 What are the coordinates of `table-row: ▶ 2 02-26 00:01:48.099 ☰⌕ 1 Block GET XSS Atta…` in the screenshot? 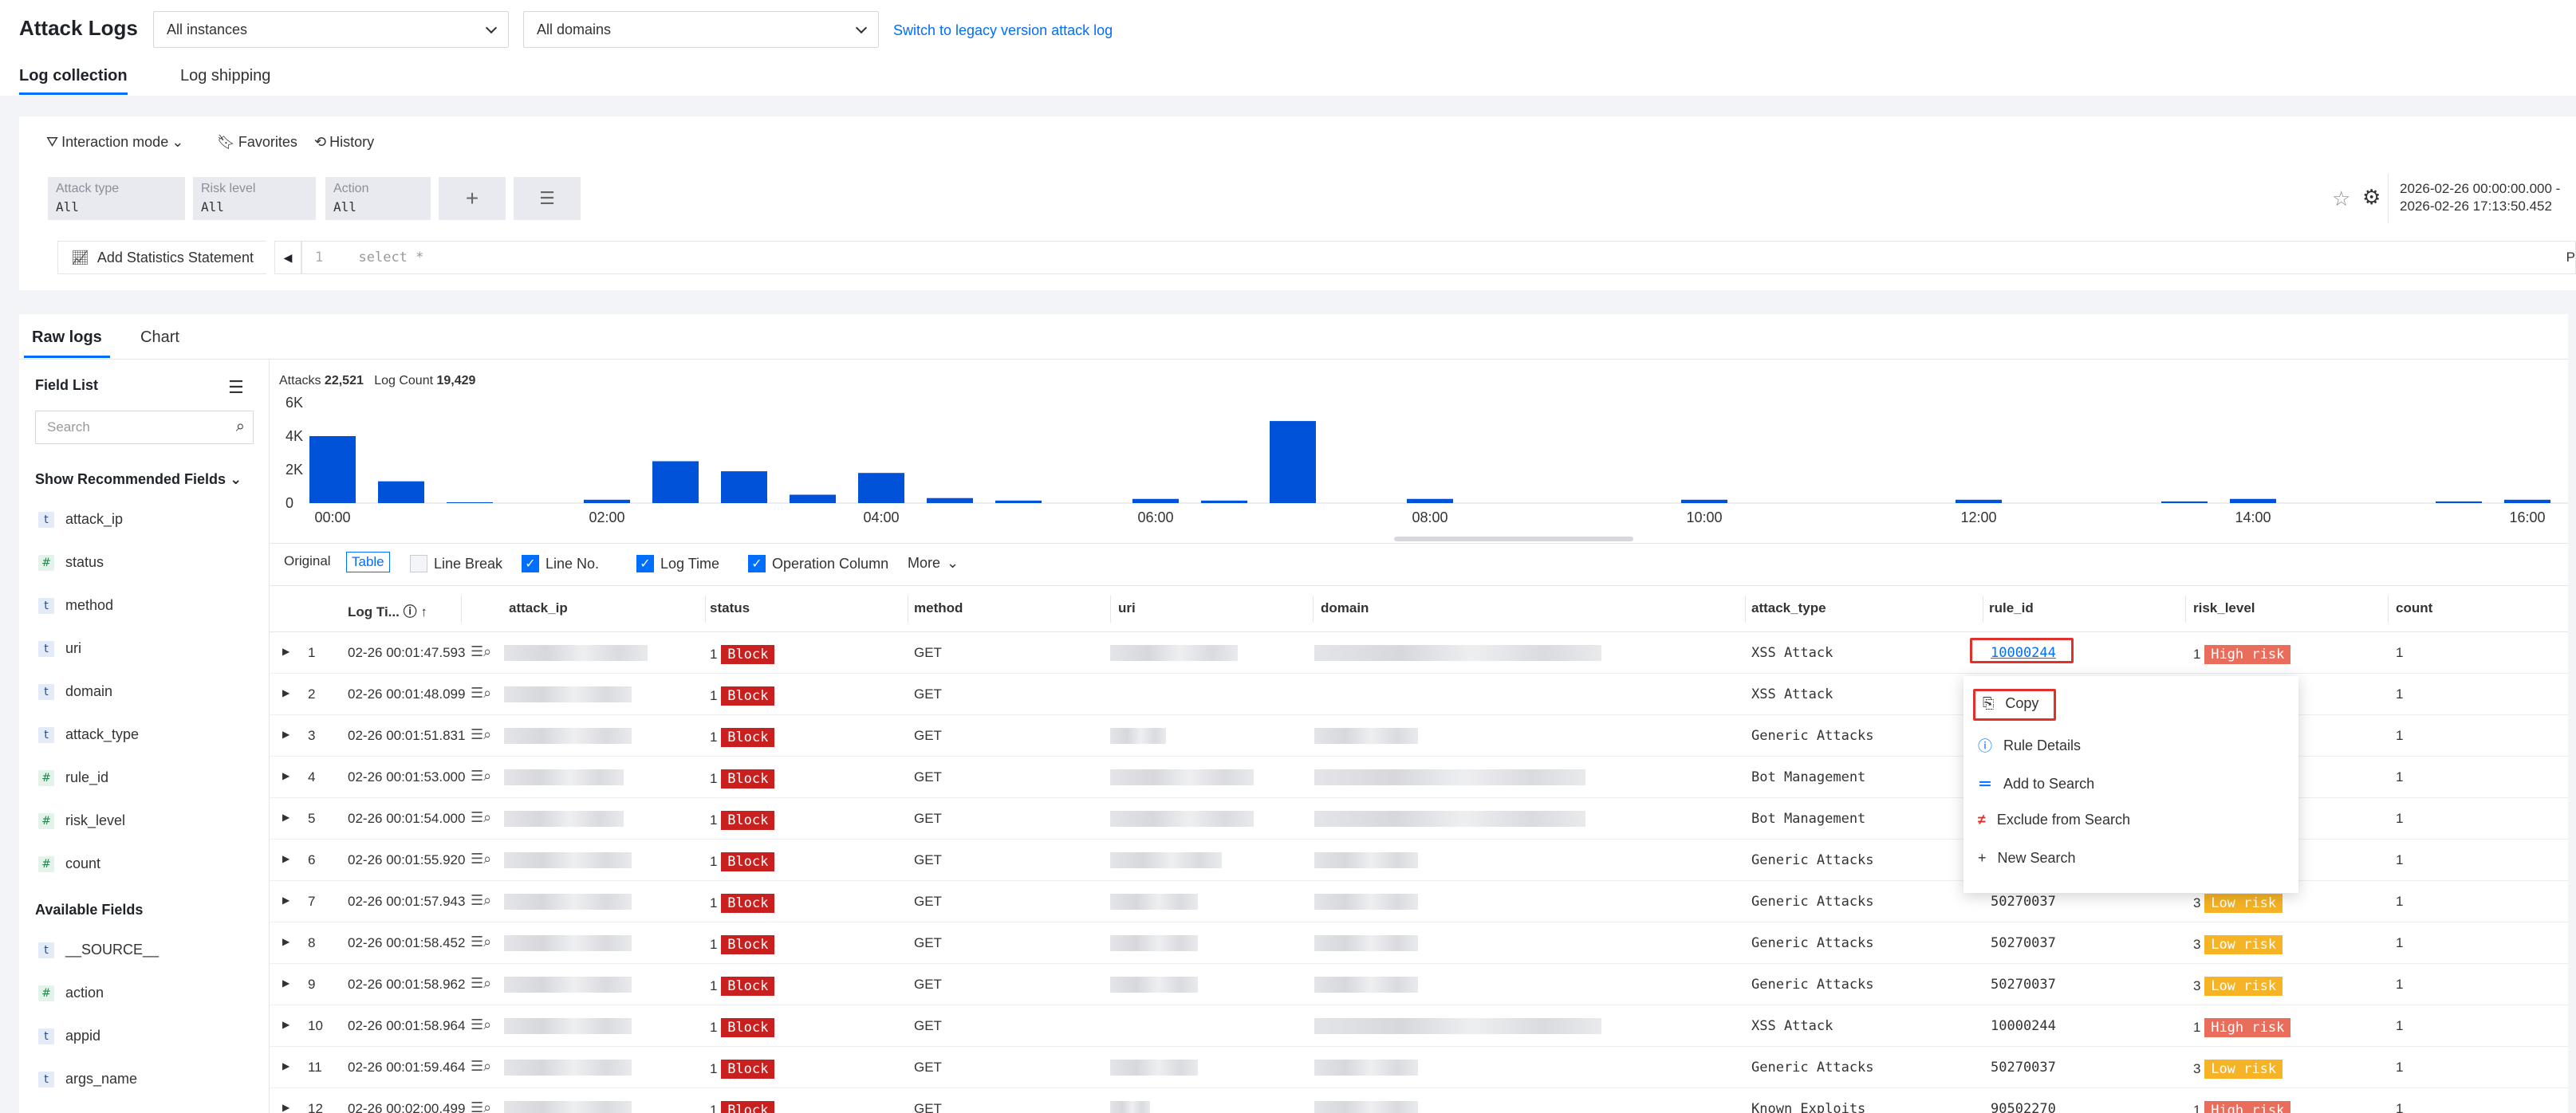 It's located at (1423, 694).